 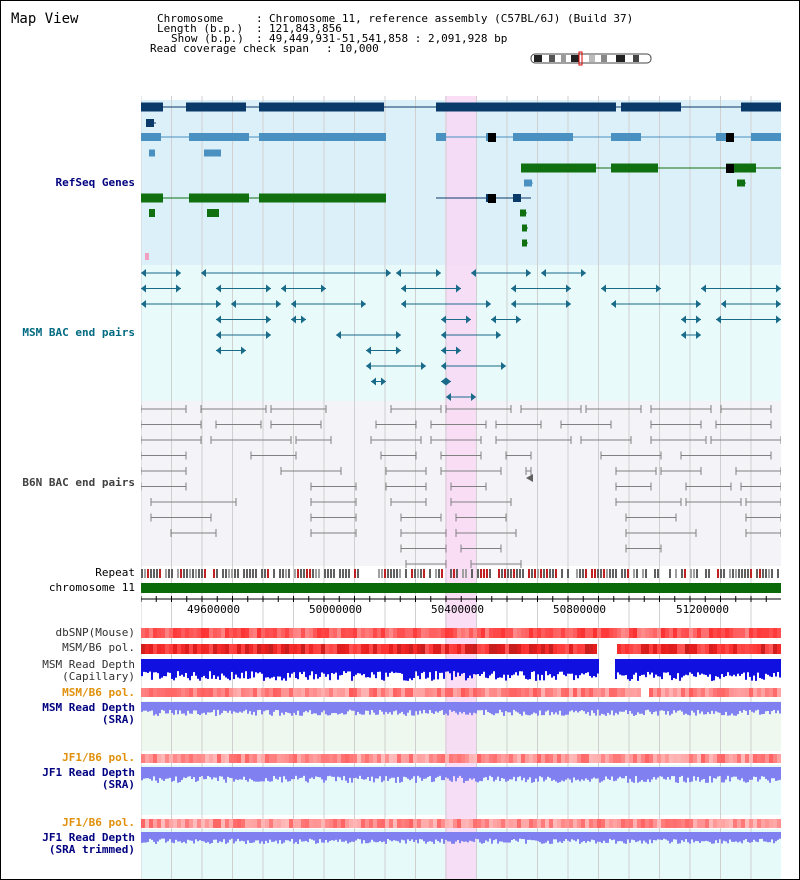 What do you see at coordinates (216, 107) in the screenshot?
I see `gene-exon` at bounding box center [216, 107].